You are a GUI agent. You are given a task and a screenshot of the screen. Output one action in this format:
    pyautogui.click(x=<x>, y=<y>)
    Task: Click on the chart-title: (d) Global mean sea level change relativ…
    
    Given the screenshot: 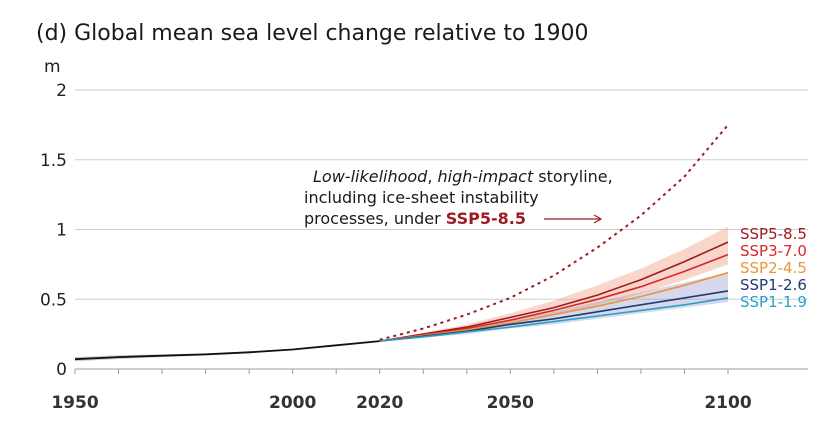 What is the action you would take?
    pyautogui.click(x=312, y=33)
    